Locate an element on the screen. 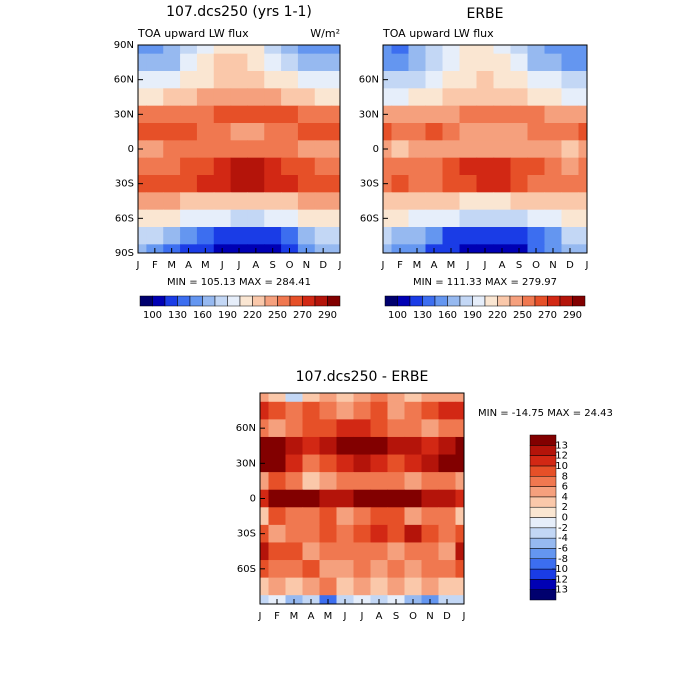 The height and width of the screenshot is (700, 700). colorbar-label: 12 is located at coordinates (561, 456).